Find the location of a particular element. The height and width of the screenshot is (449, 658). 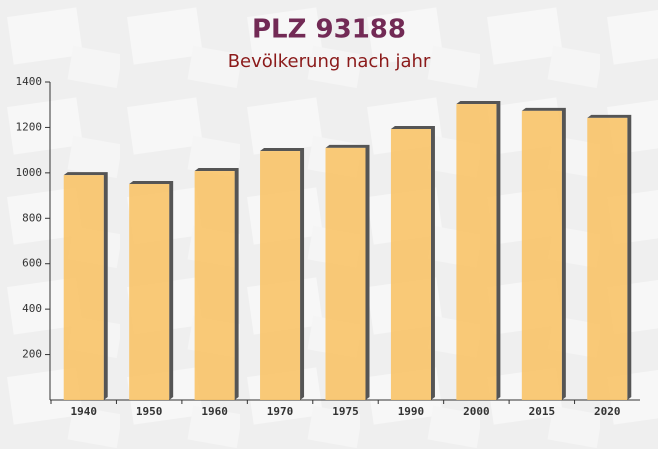

y-tick-label: 800 is located at coordinates (32, 217).